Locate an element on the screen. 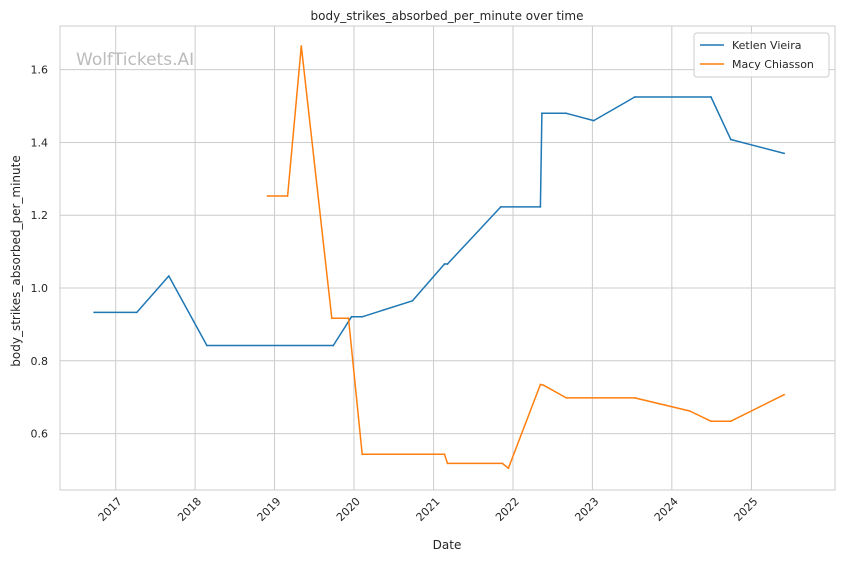 The image size is (844, 561). legend-box is located at coordinates (761, 55).